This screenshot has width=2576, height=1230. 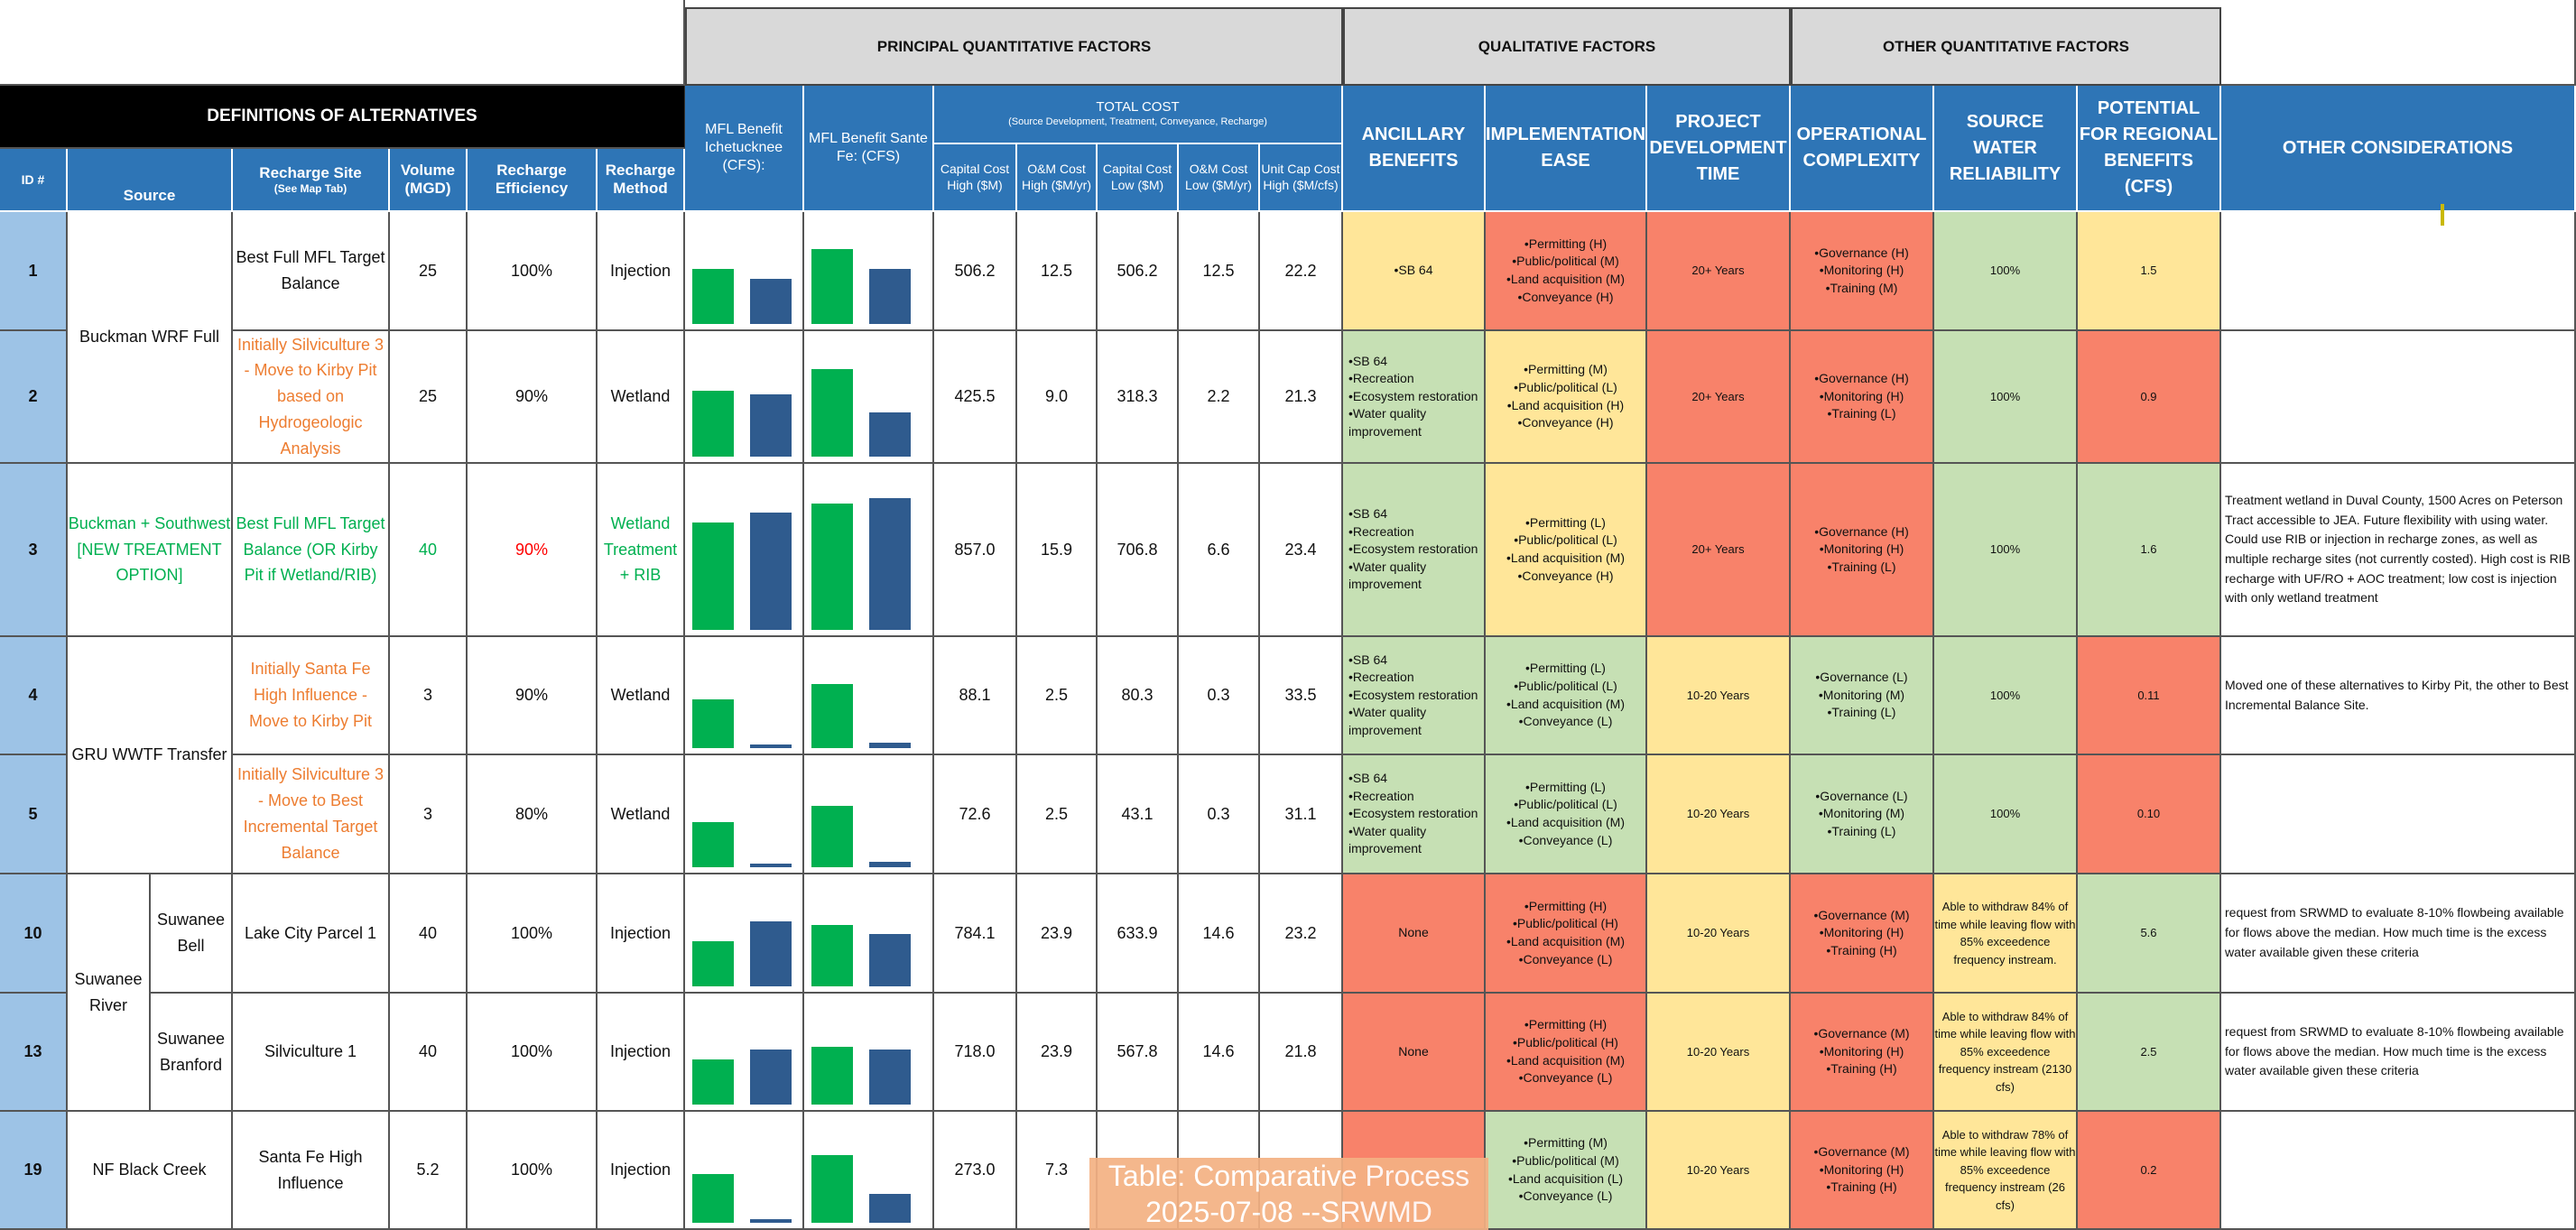 What do you see at coordinates (533, 181) in the screenshot?
I see `header-efficiency: Recharge Efficiency` at bounding box center [533, 181].